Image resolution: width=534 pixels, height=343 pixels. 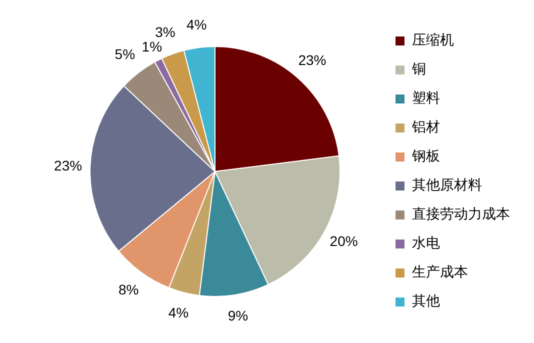 What do you see at coordinates (152, 46) in the screenshot?
I see `data-label: 1%` at bounding box center [152, 46].